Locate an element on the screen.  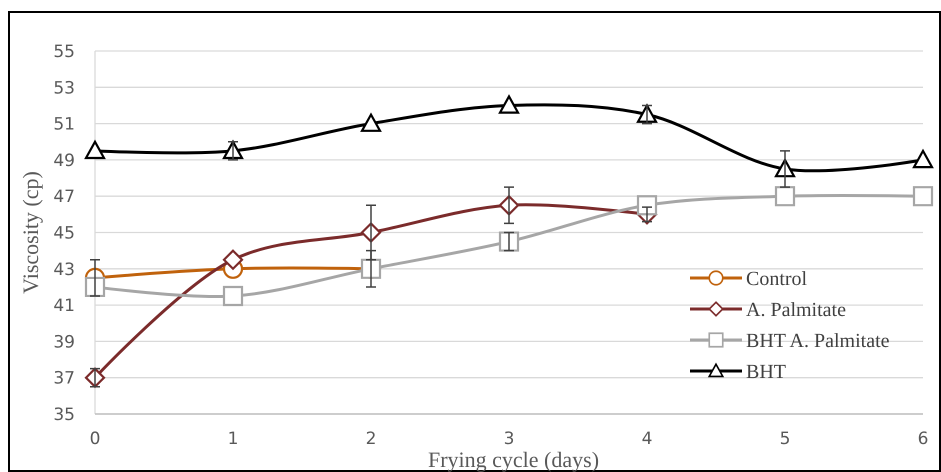
x-tick-label: 6 is located at coordinates (923, 439).